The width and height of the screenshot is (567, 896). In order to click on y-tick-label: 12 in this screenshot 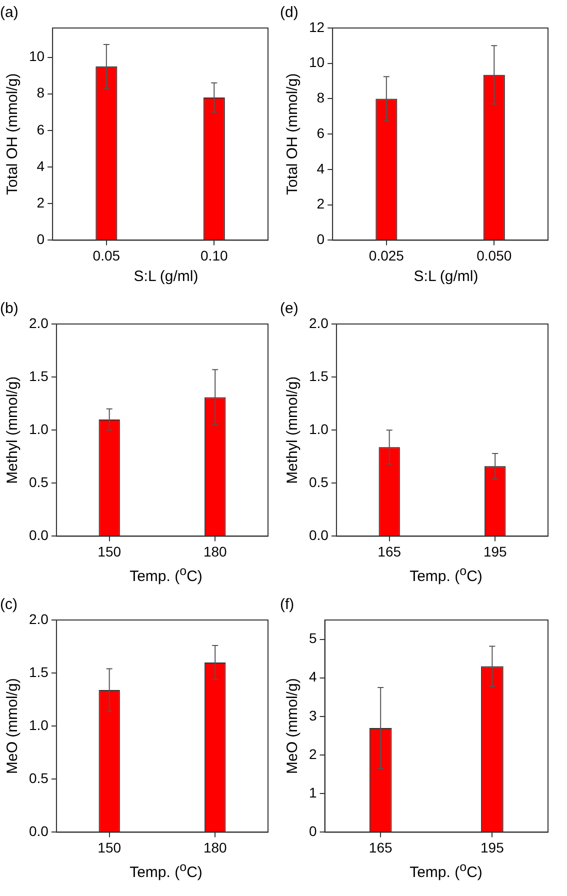, I will do `click(316, 26)`.